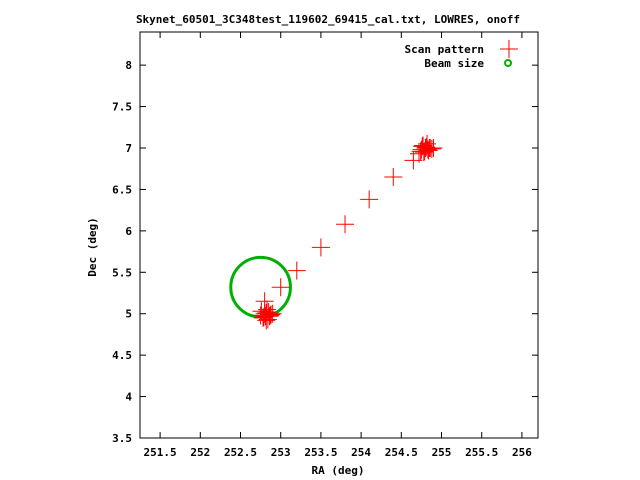  I want to click on y-tick-label: 7, so click(128, 148).